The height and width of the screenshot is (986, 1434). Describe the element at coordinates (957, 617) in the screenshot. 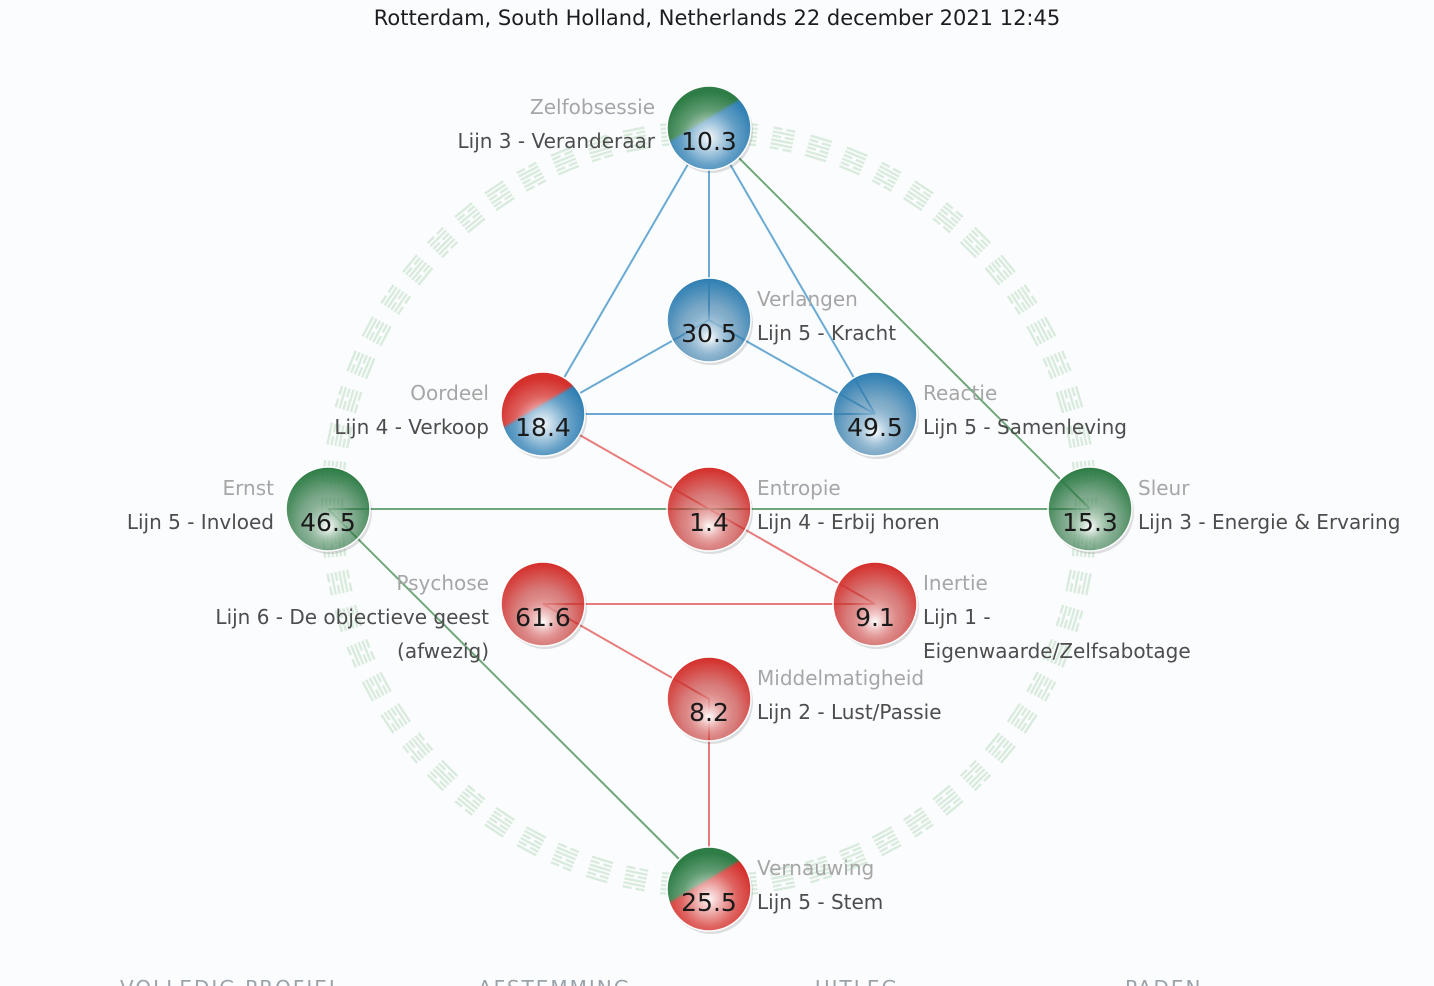

I see `node-line-label: Lijn 1 -` at that location.